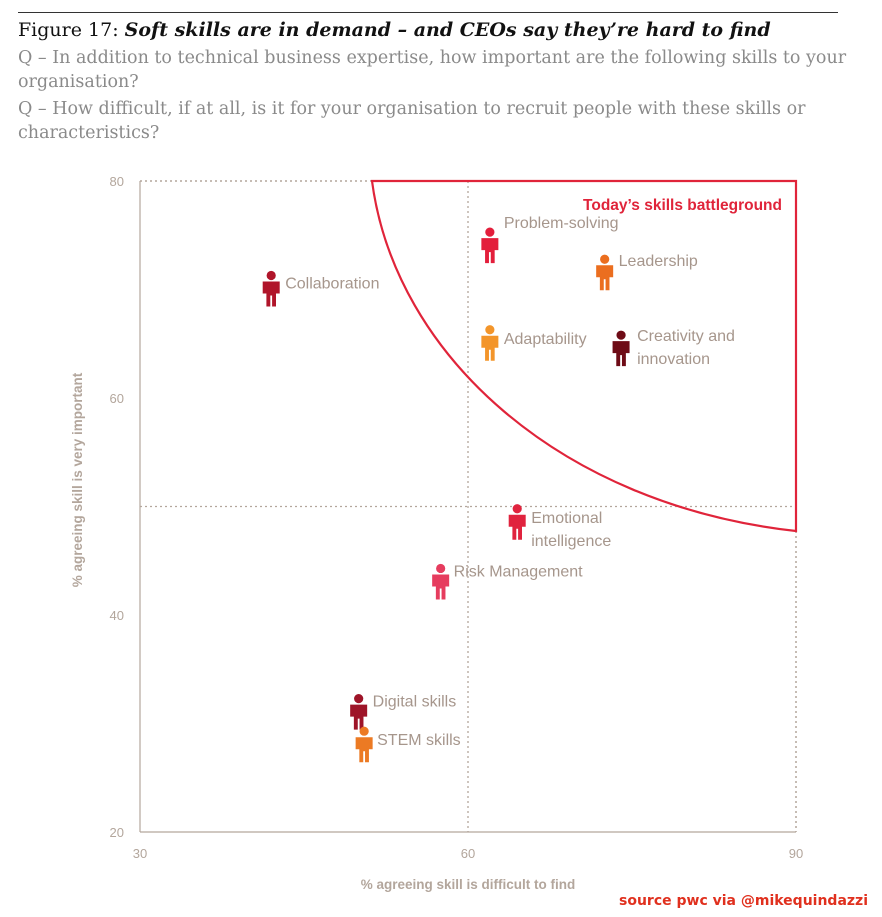  What do you see at coordinates (117, 615) in the screenshot?
I see `y-tick-label: 40` at bounding box center [117, 615].